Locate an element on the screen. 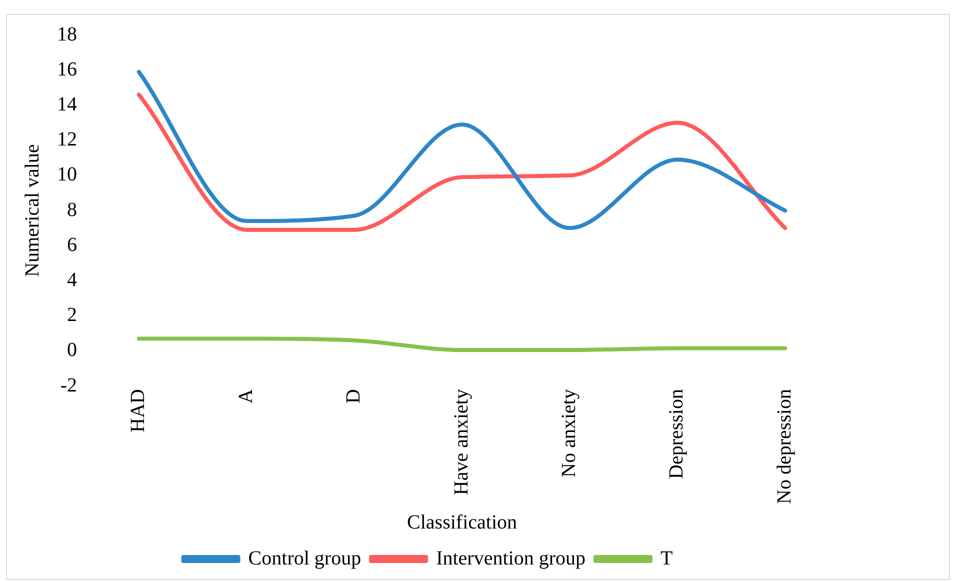 The height and width of the screenshot is (582, 957). x-tick-label: No depression is located at coordinates (784, 446).